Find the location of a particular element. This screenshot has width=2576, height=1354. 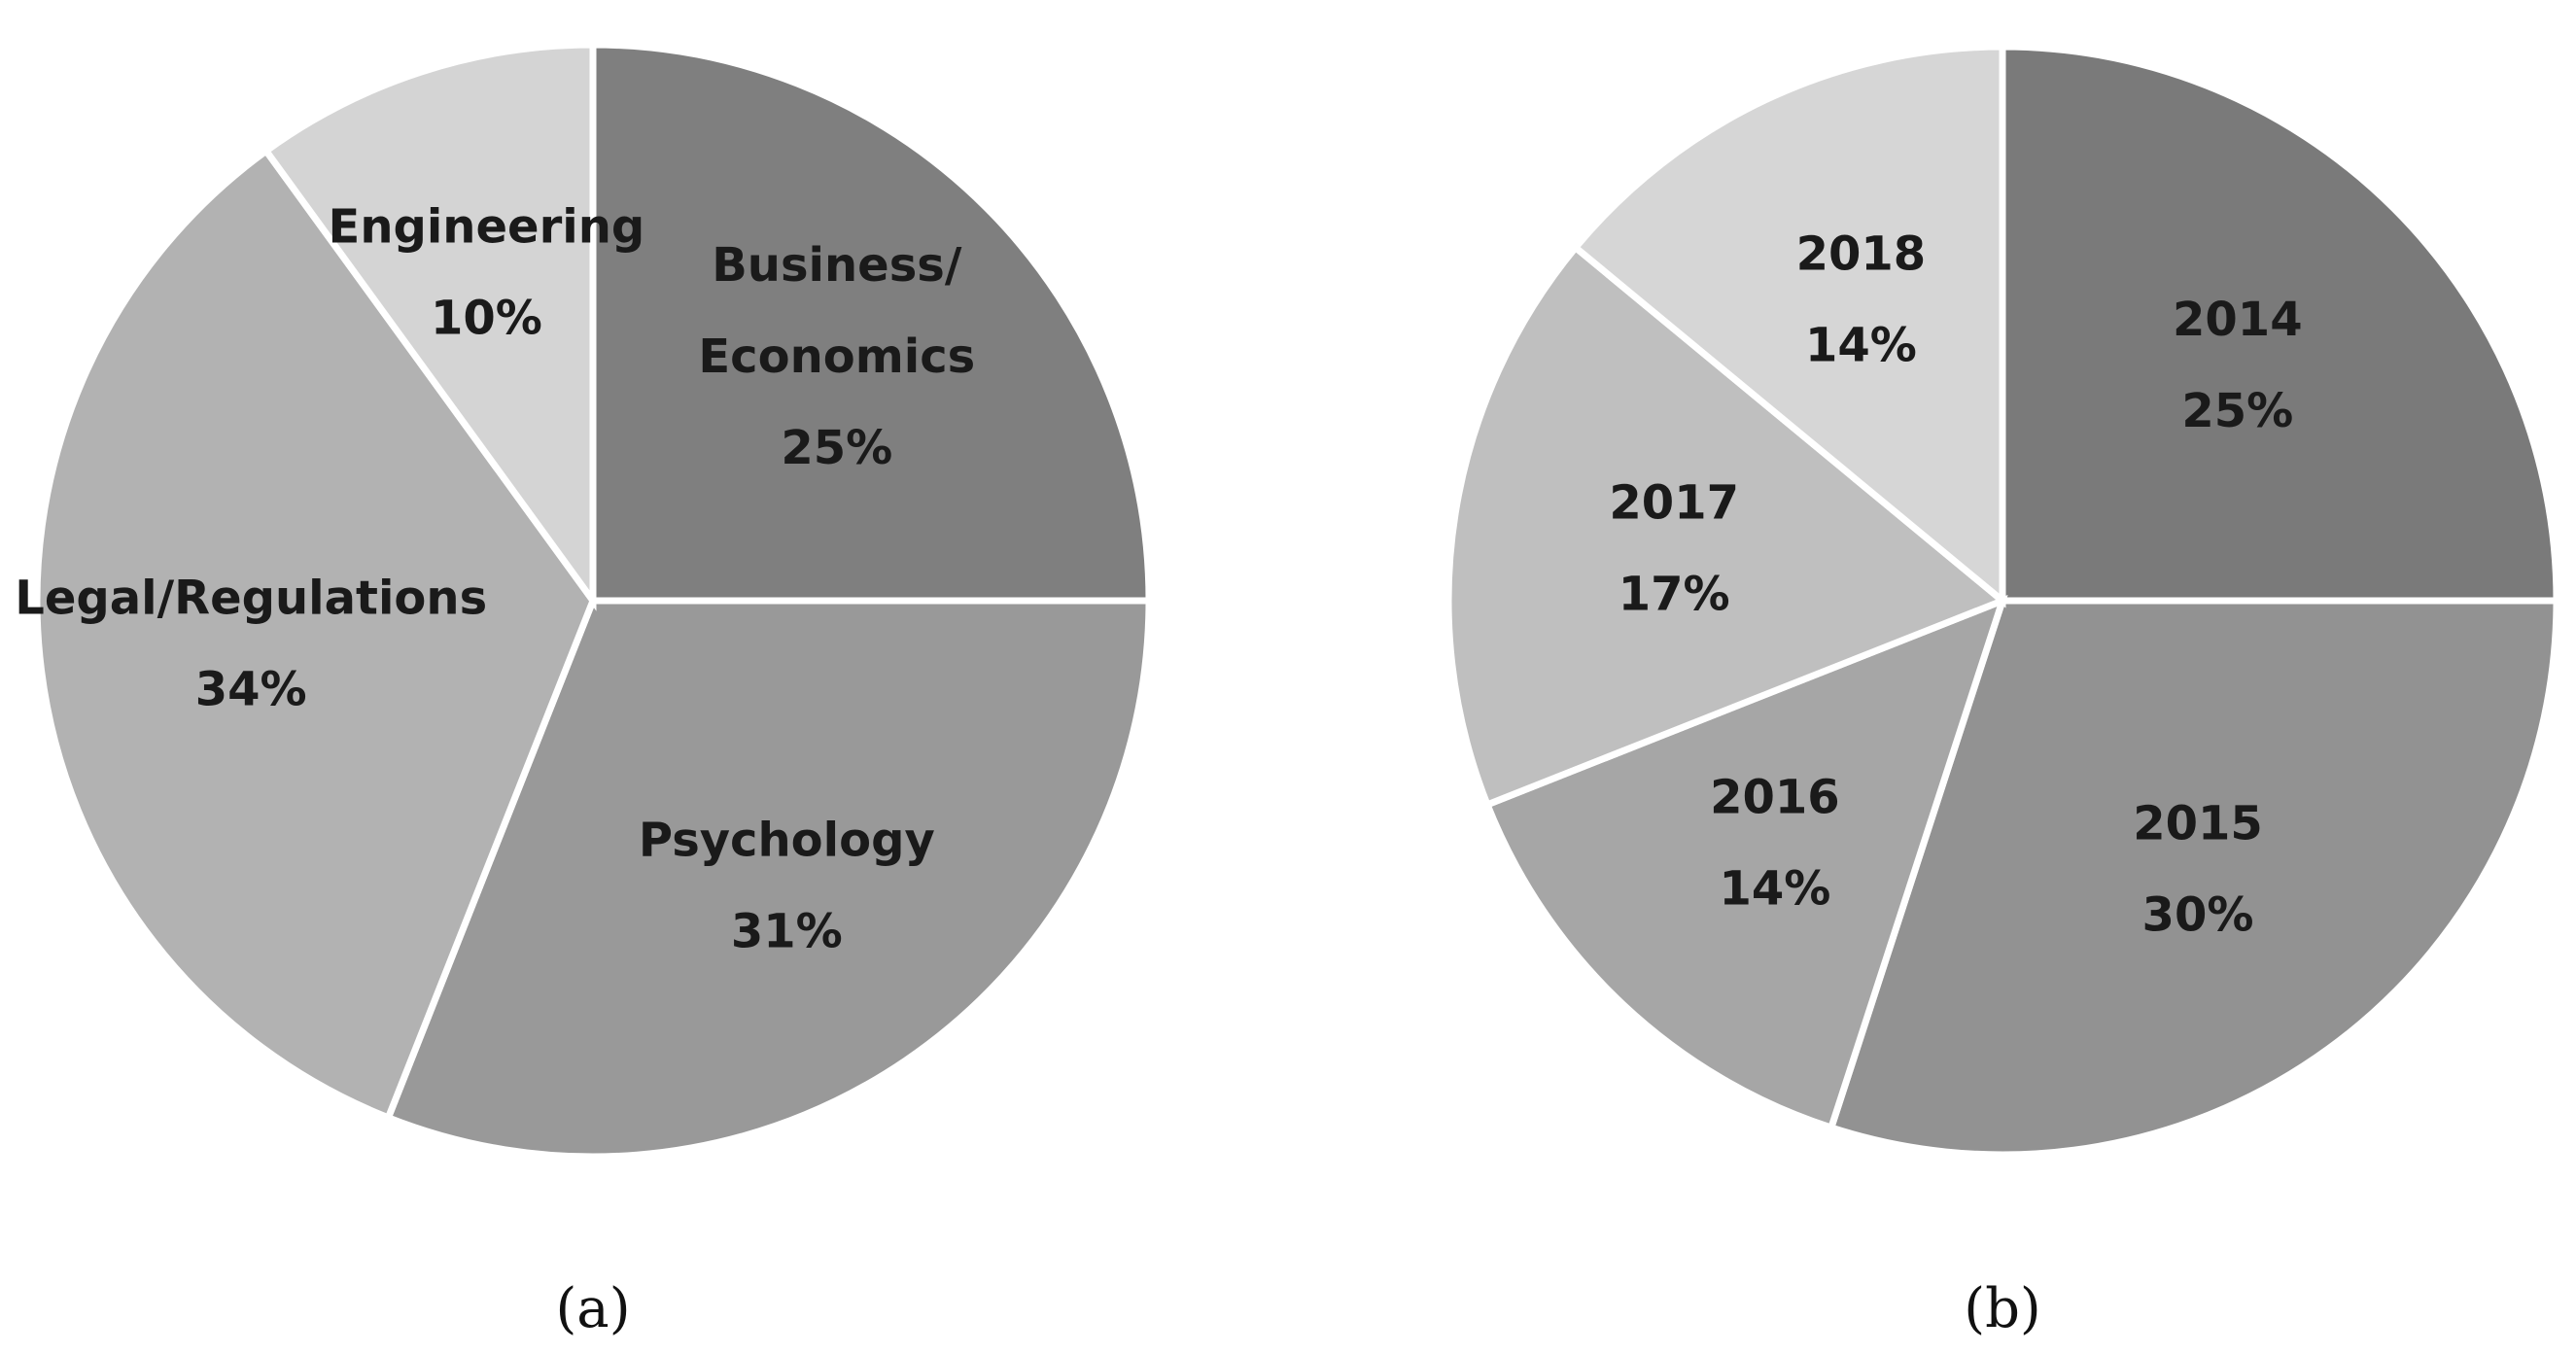

pie-b-labels: 2014 25% 2015 30% 2016 14% 2017 17% 2018 14% is located at coordinates (1956, 585).